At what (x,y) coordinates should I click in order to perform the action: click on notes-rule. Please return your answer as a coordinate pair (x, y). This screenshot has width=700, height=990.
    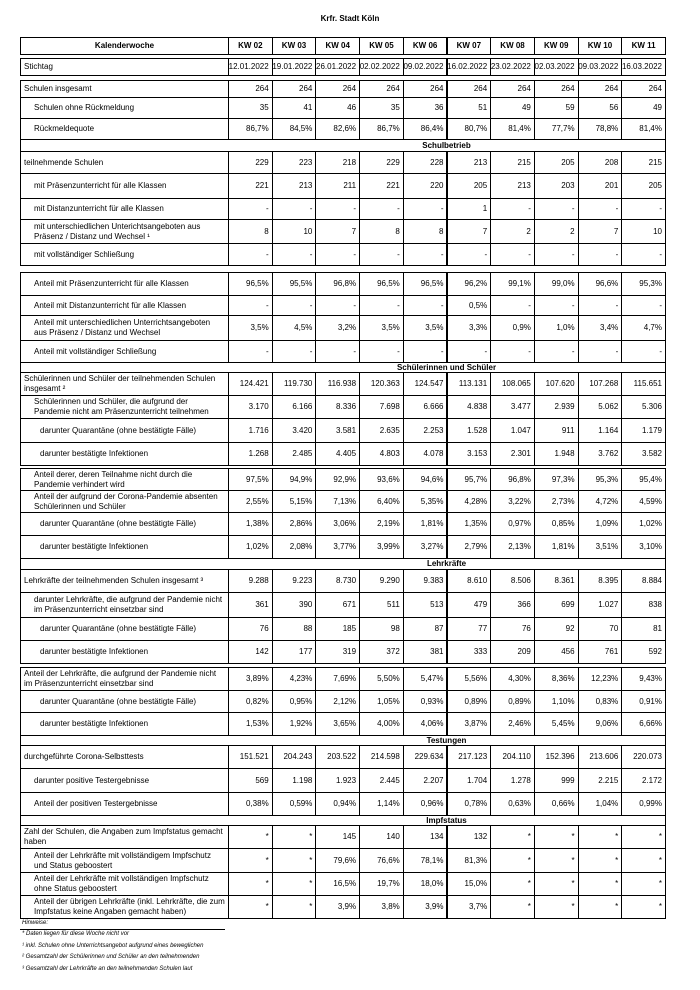
    Looking at the image, I should click on (122, 929).